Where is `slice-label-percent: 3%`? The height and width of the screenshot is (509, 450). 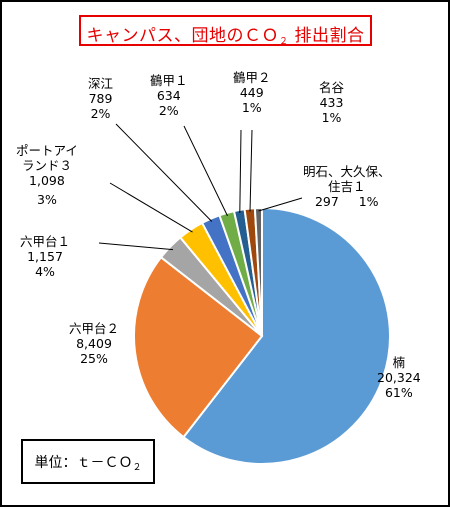 slice-label-percent: 3% is located at coordinates (47, 199).